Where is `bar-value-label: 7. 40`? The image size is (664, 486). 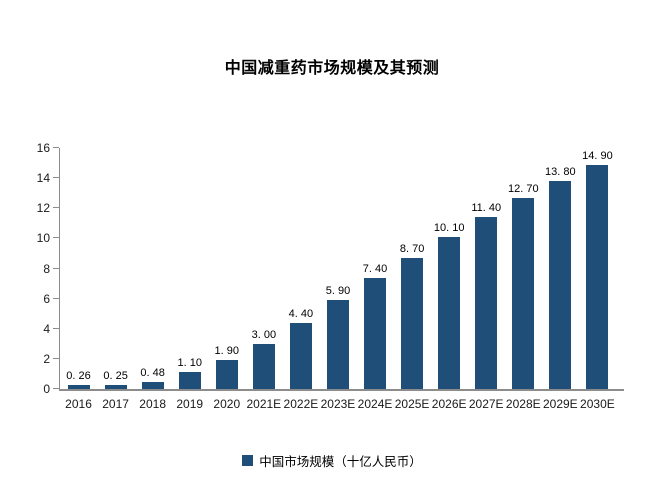 bar-value-label: 7. 40 is located at coordinates (375, 269).